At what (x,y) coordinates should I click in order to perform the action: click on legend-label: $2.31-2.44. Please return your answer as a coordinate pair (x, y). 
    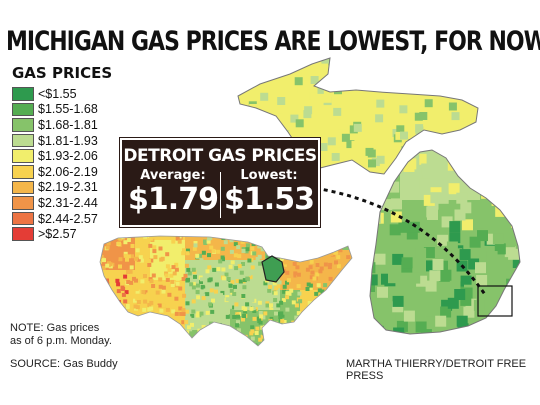
    Looking at the image, I should click on (68, 202).